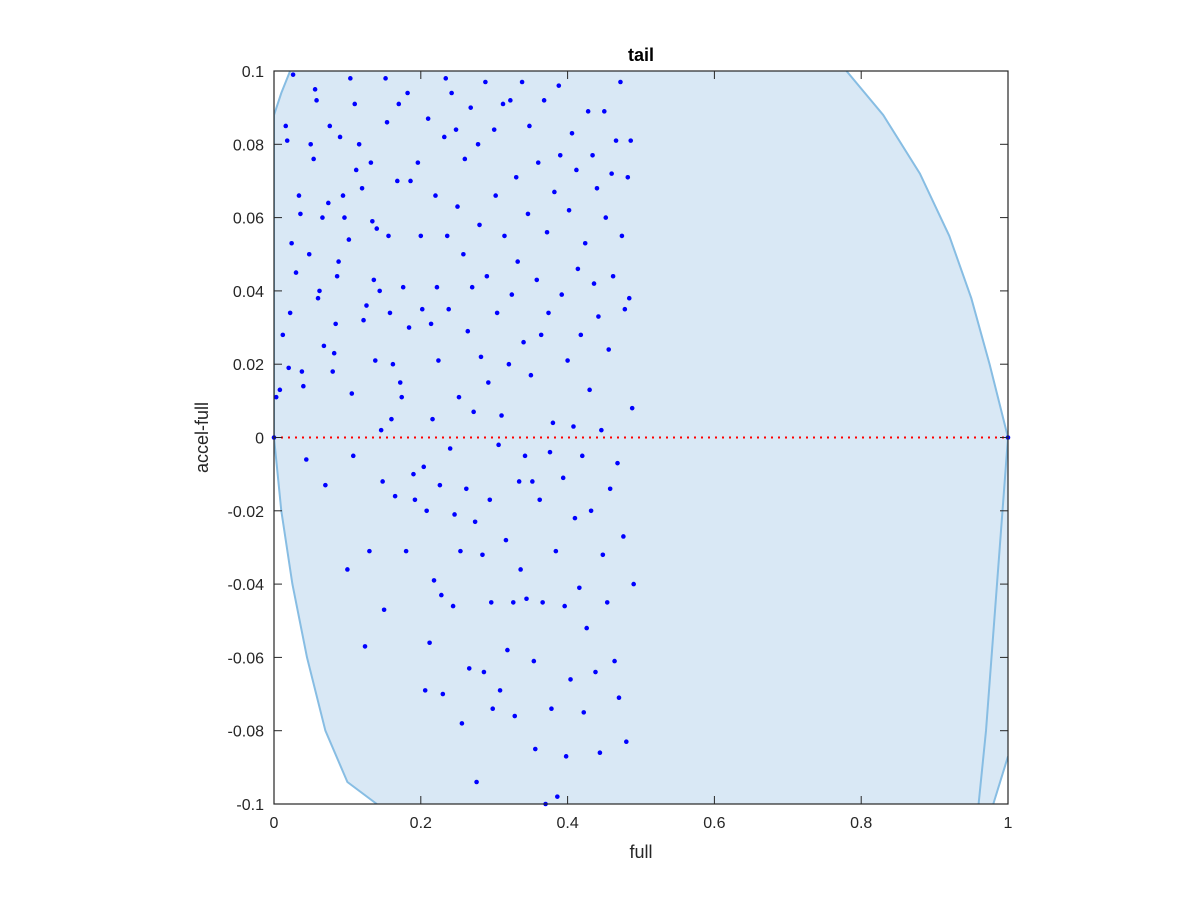 This screenshot has width=1200, height=900. Describe the element at coordinates (421, 823) in the screenshot. I see `x-tick-label: 0.2` at that location.